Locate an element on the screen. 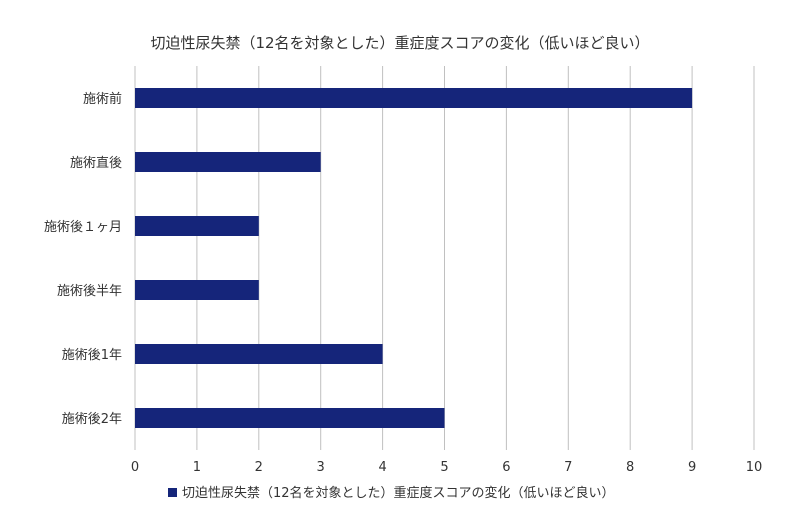 The height and width of the screenshot is (529, 800). x-tick-label: 10 is located at coordinates (754, 467).